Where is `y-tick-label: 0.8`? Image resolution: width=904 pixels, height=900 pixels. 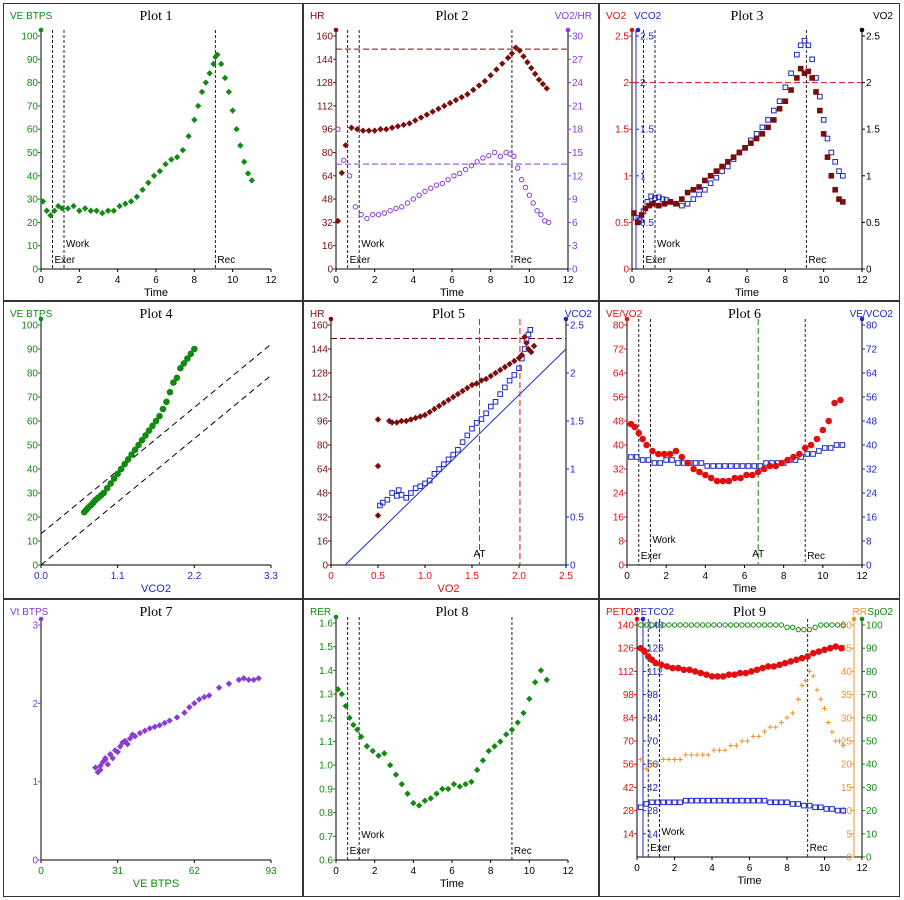 y-tick-label: 0.8 is located at coordinates (326, 813).